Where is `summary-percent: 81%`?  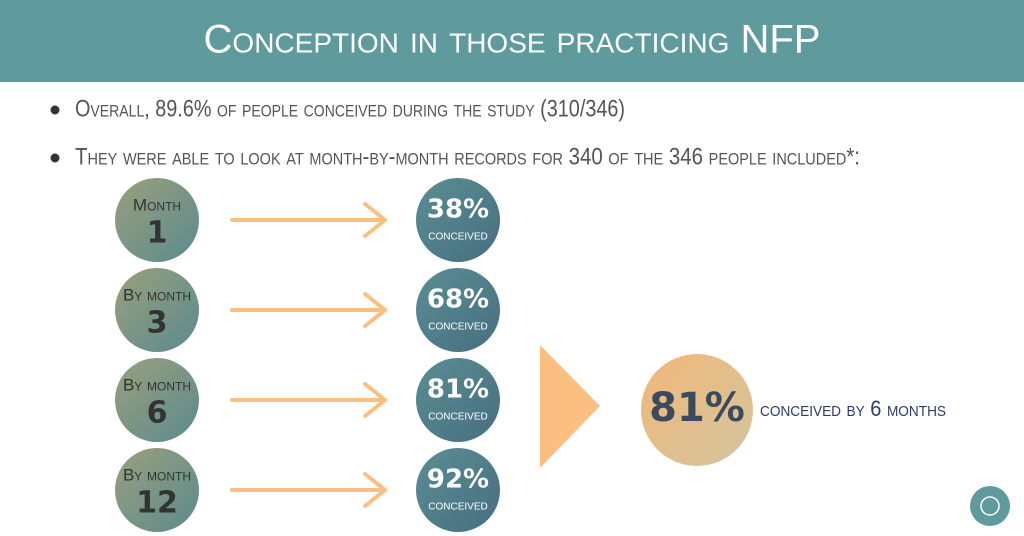 summary-percent: 81% is located at coordinates (697, 408).